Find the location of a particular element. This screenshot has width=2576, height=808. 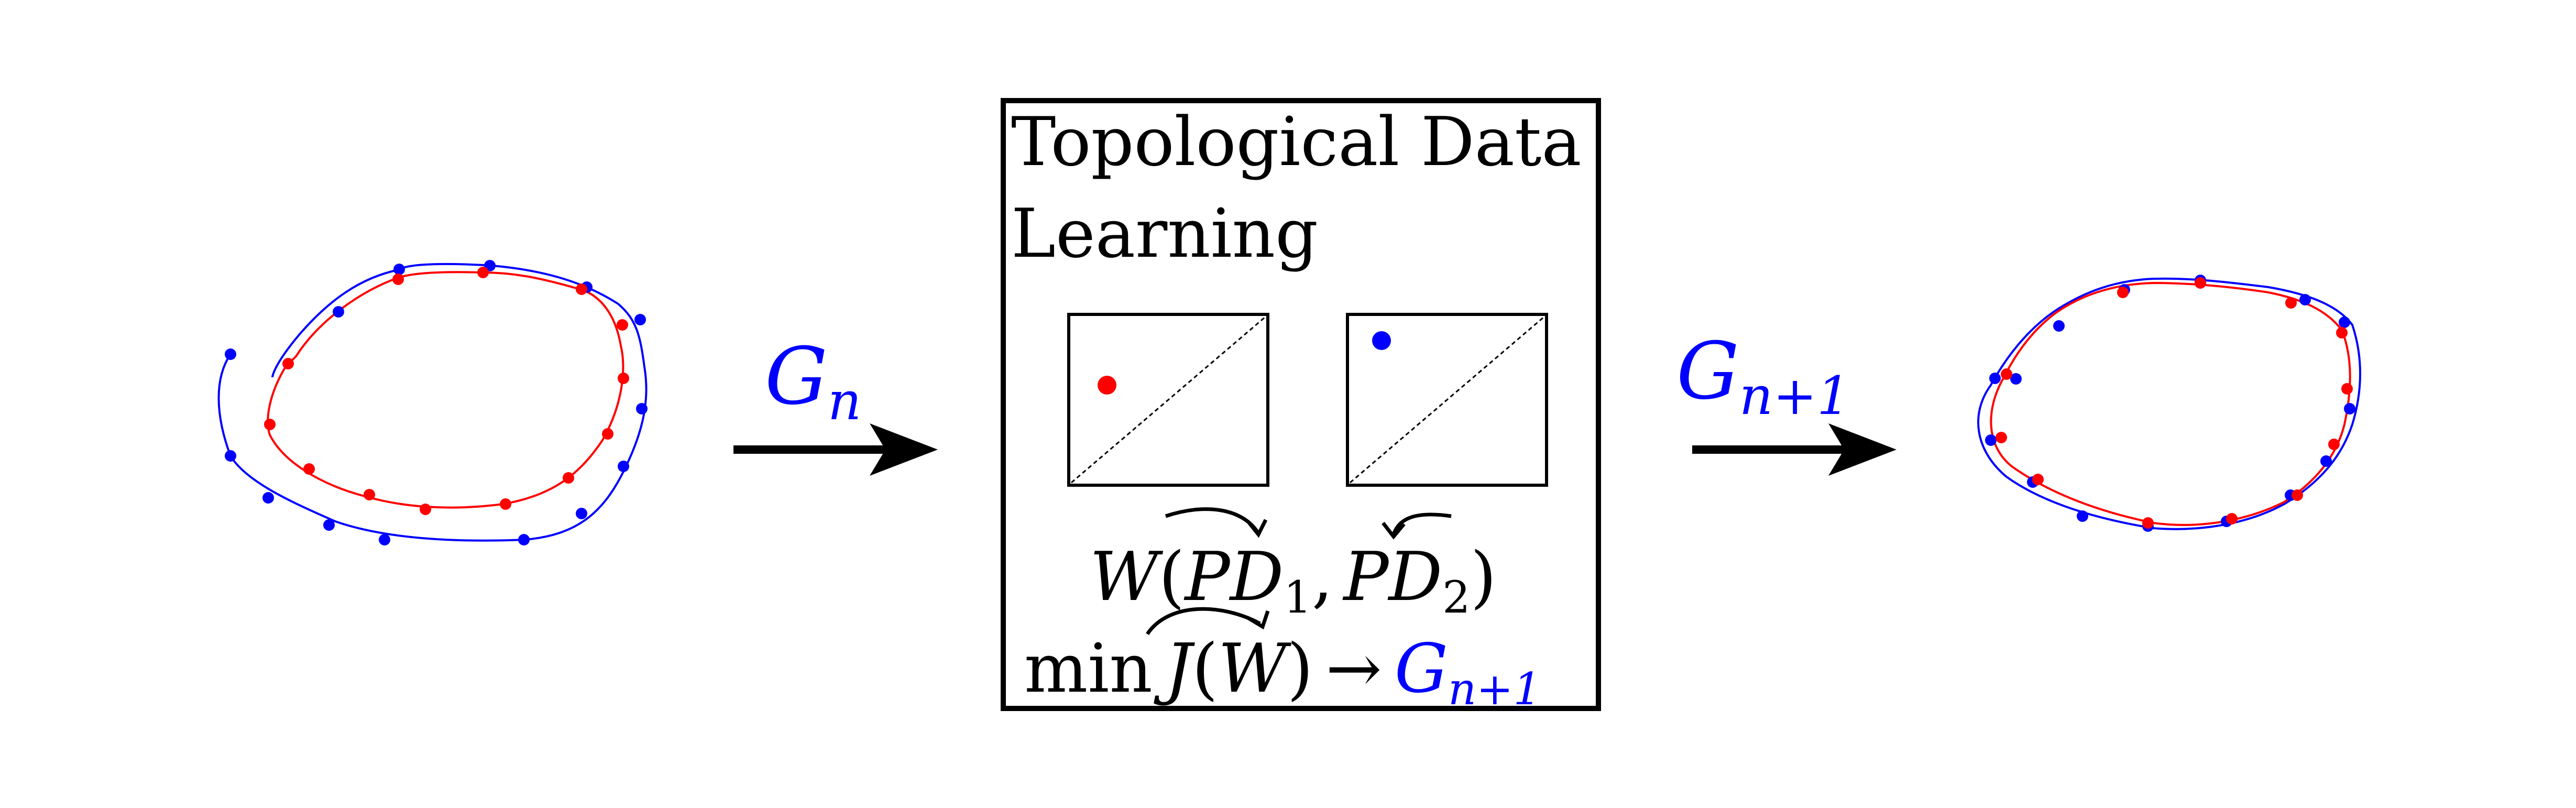

left-arrow-group: Gn is located at coordinates (835, 403).